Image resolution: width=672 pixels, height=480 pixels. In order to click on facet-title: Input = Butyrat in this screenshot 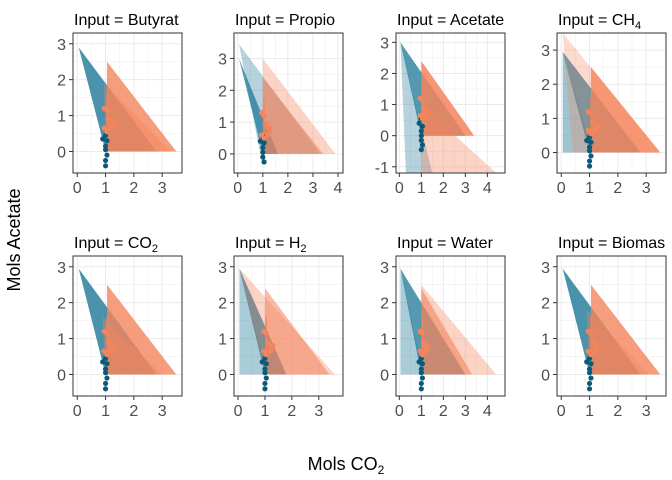, I will do `click(126, 20)`.